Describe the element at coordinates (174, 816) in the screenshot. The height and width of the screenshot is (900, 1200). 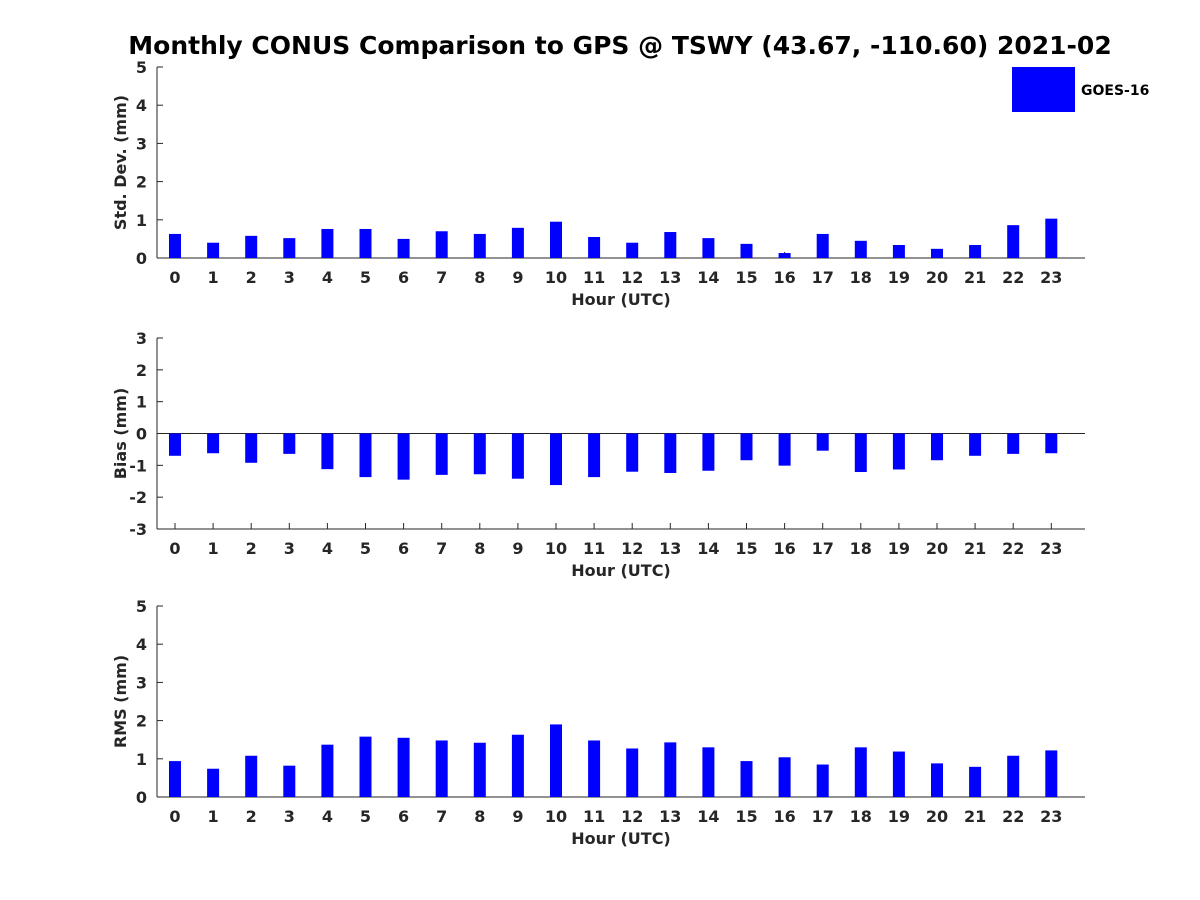
I see `x-tick-label: 0` at that location.